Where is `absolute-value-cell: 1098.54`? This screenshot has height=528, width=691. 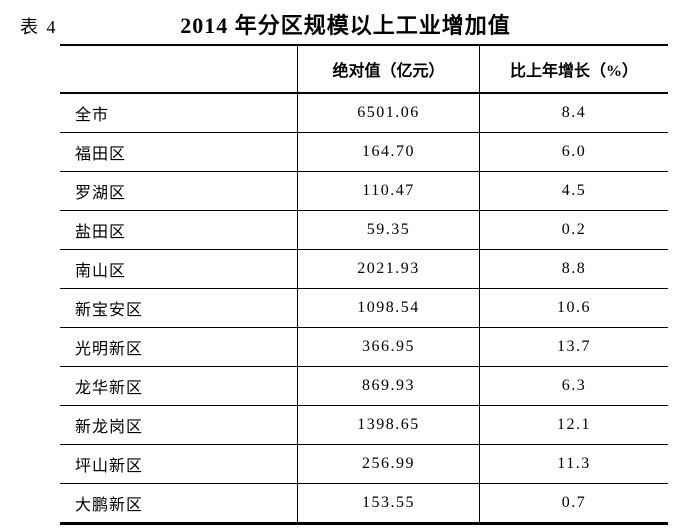
absolute-value-cell: 1098.54 is located at coordinates (388, 308).